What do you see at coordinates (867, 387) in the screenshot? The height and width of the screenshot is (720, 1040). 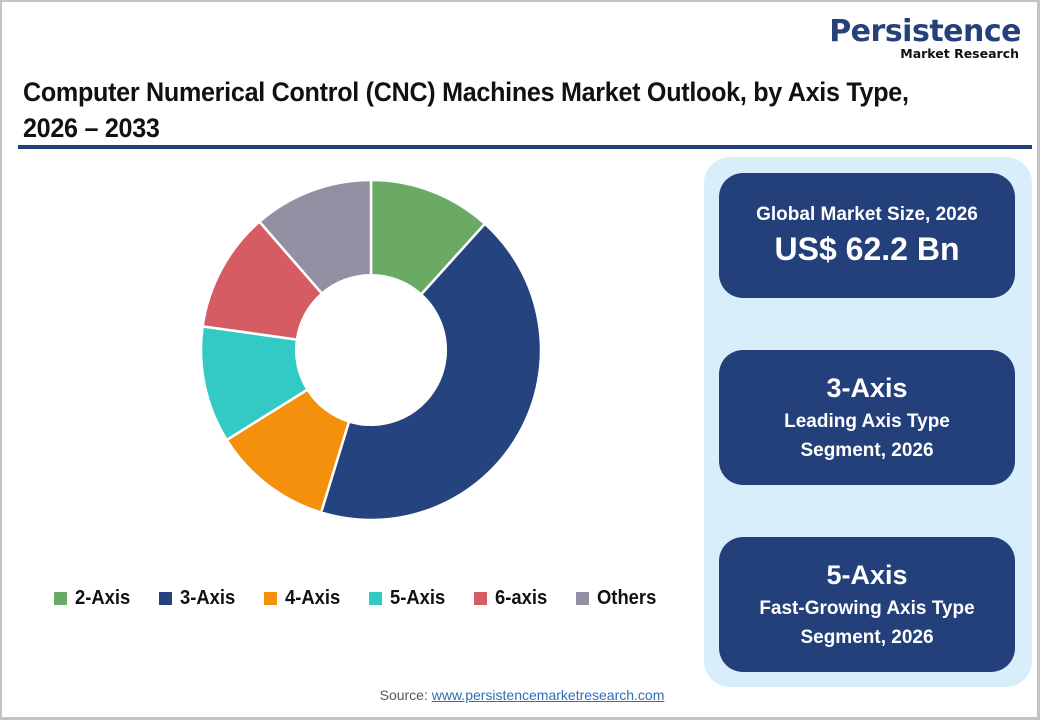 I see `leading-segment-name: 3-Axis` at bounding box center [867, 387].